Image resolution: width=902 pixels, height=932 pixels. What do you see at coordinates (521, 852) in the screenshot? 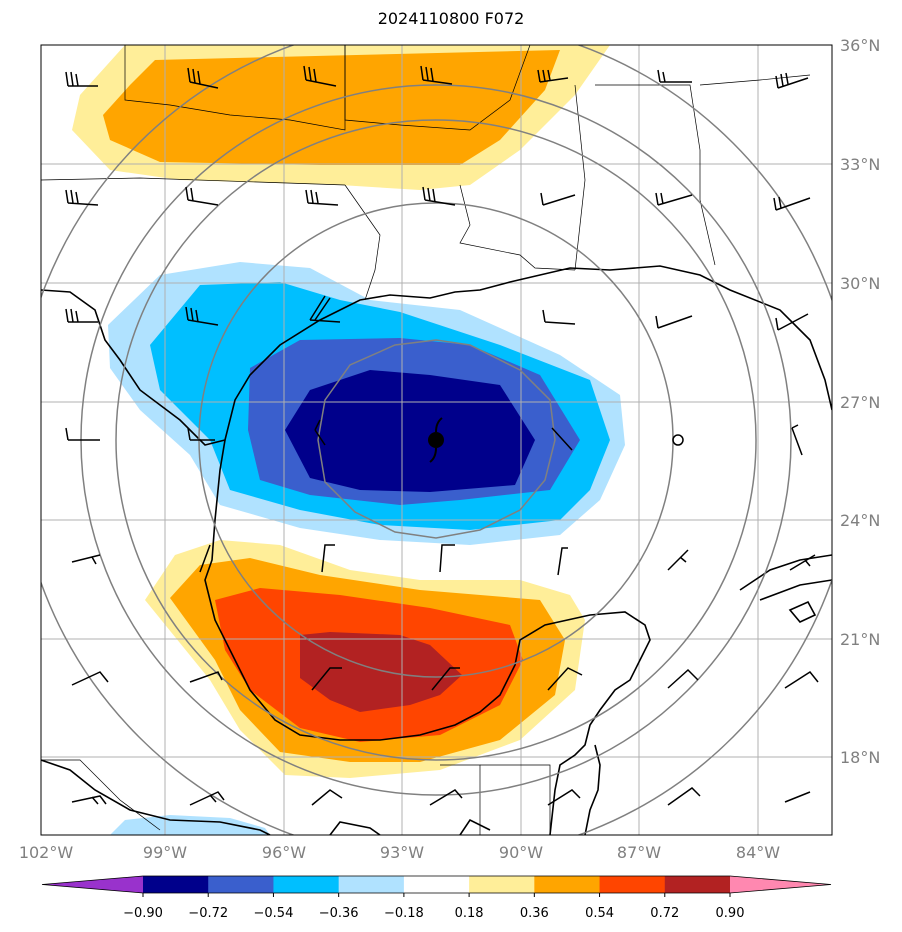
I see `lon-label: 90°W` at bounding box center [521, 852].